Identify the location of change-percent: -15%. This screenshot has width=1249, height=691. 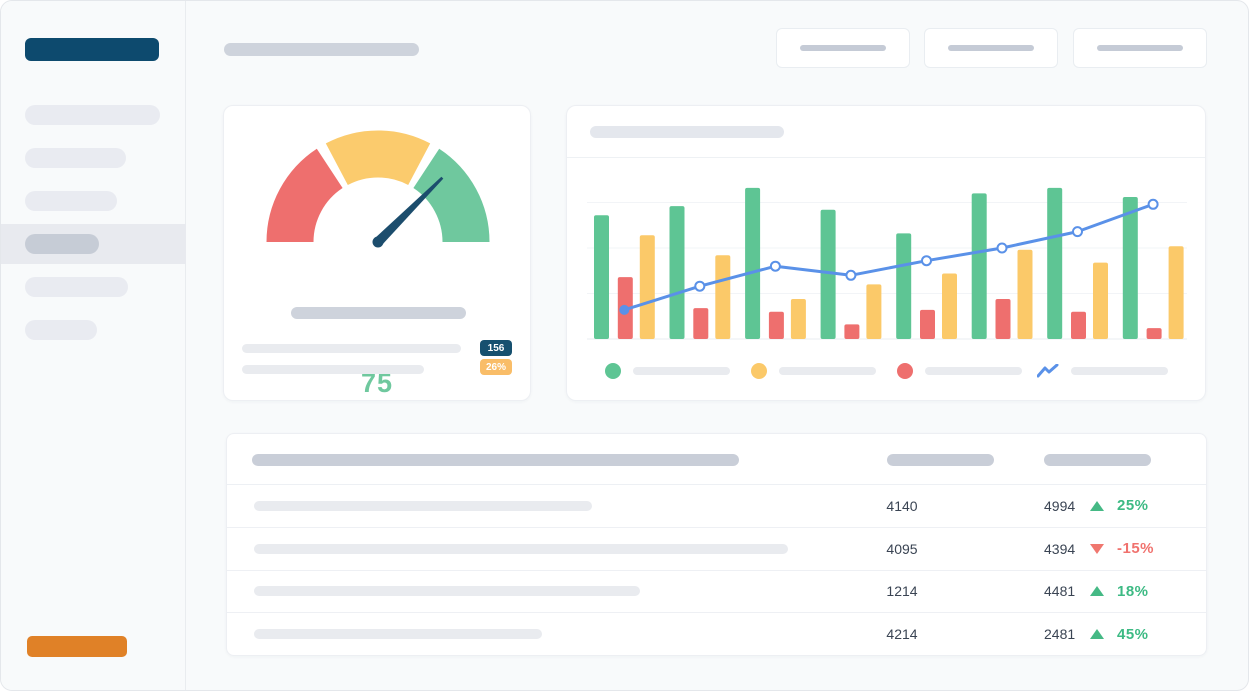
(1136, 549).